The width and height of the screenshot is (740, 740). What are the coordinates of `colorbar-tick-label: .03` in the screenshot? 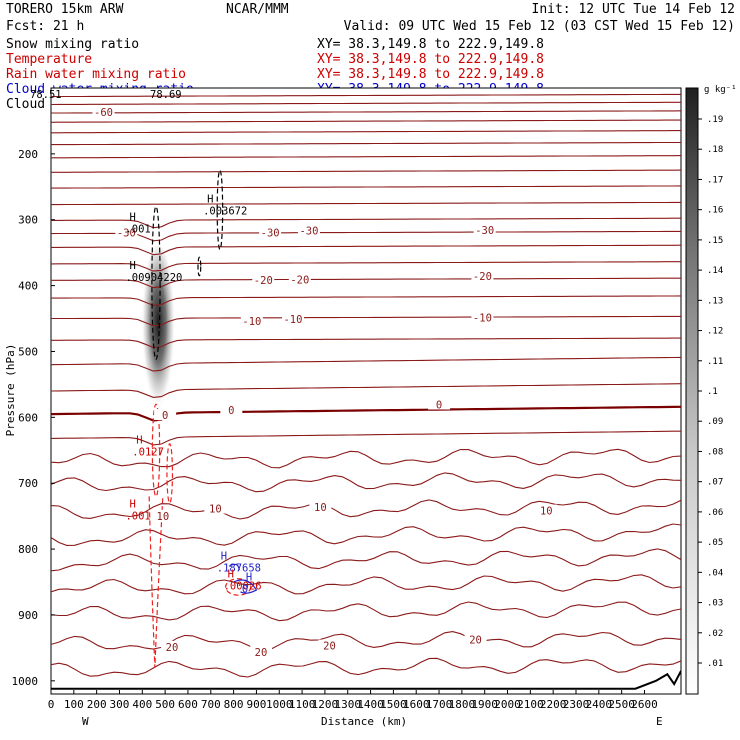 It's located at (715, 604).